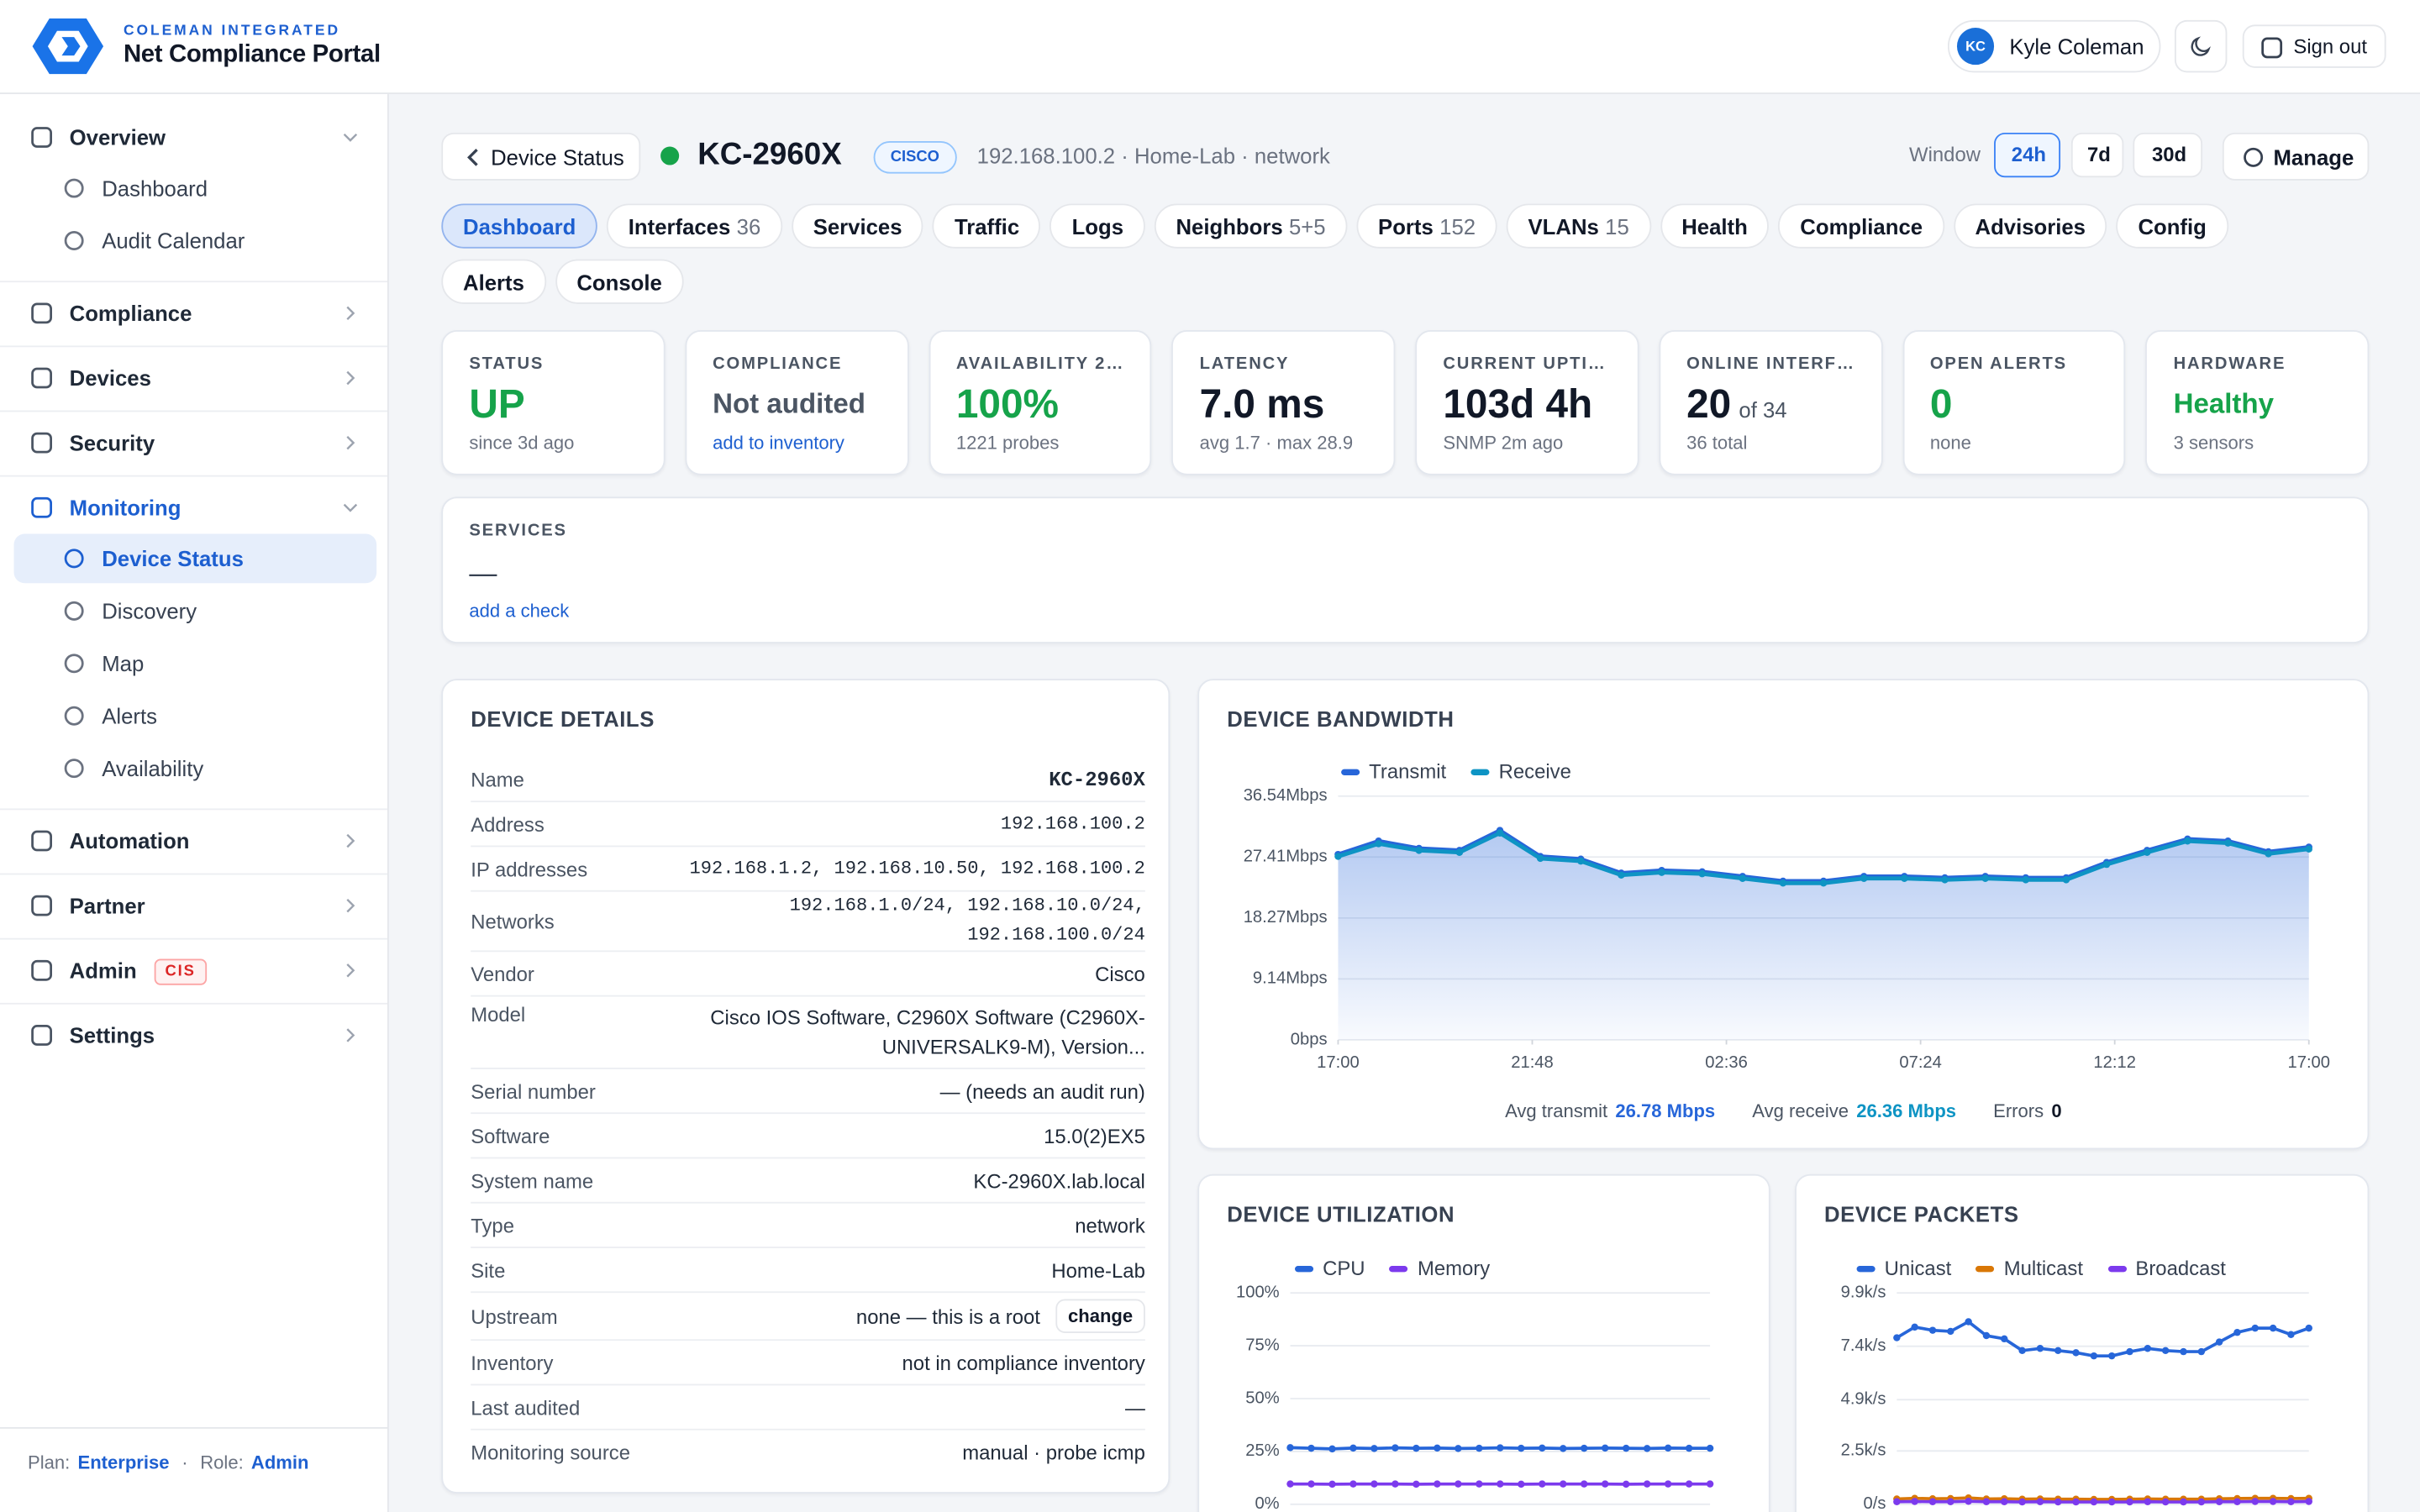 Image resolution: width=2420 pixels, height=1512 pixels. What do you see at coordinates (193, 443) in the screenshot?
I see `nav-group: Security` at bounding box center [193, 443].